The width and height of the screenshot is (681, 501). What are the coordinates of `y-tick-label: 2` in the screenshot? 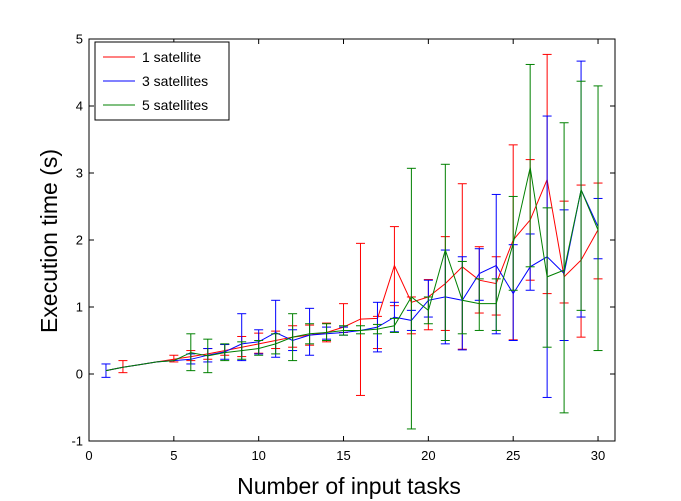 It's located at (79, 240).